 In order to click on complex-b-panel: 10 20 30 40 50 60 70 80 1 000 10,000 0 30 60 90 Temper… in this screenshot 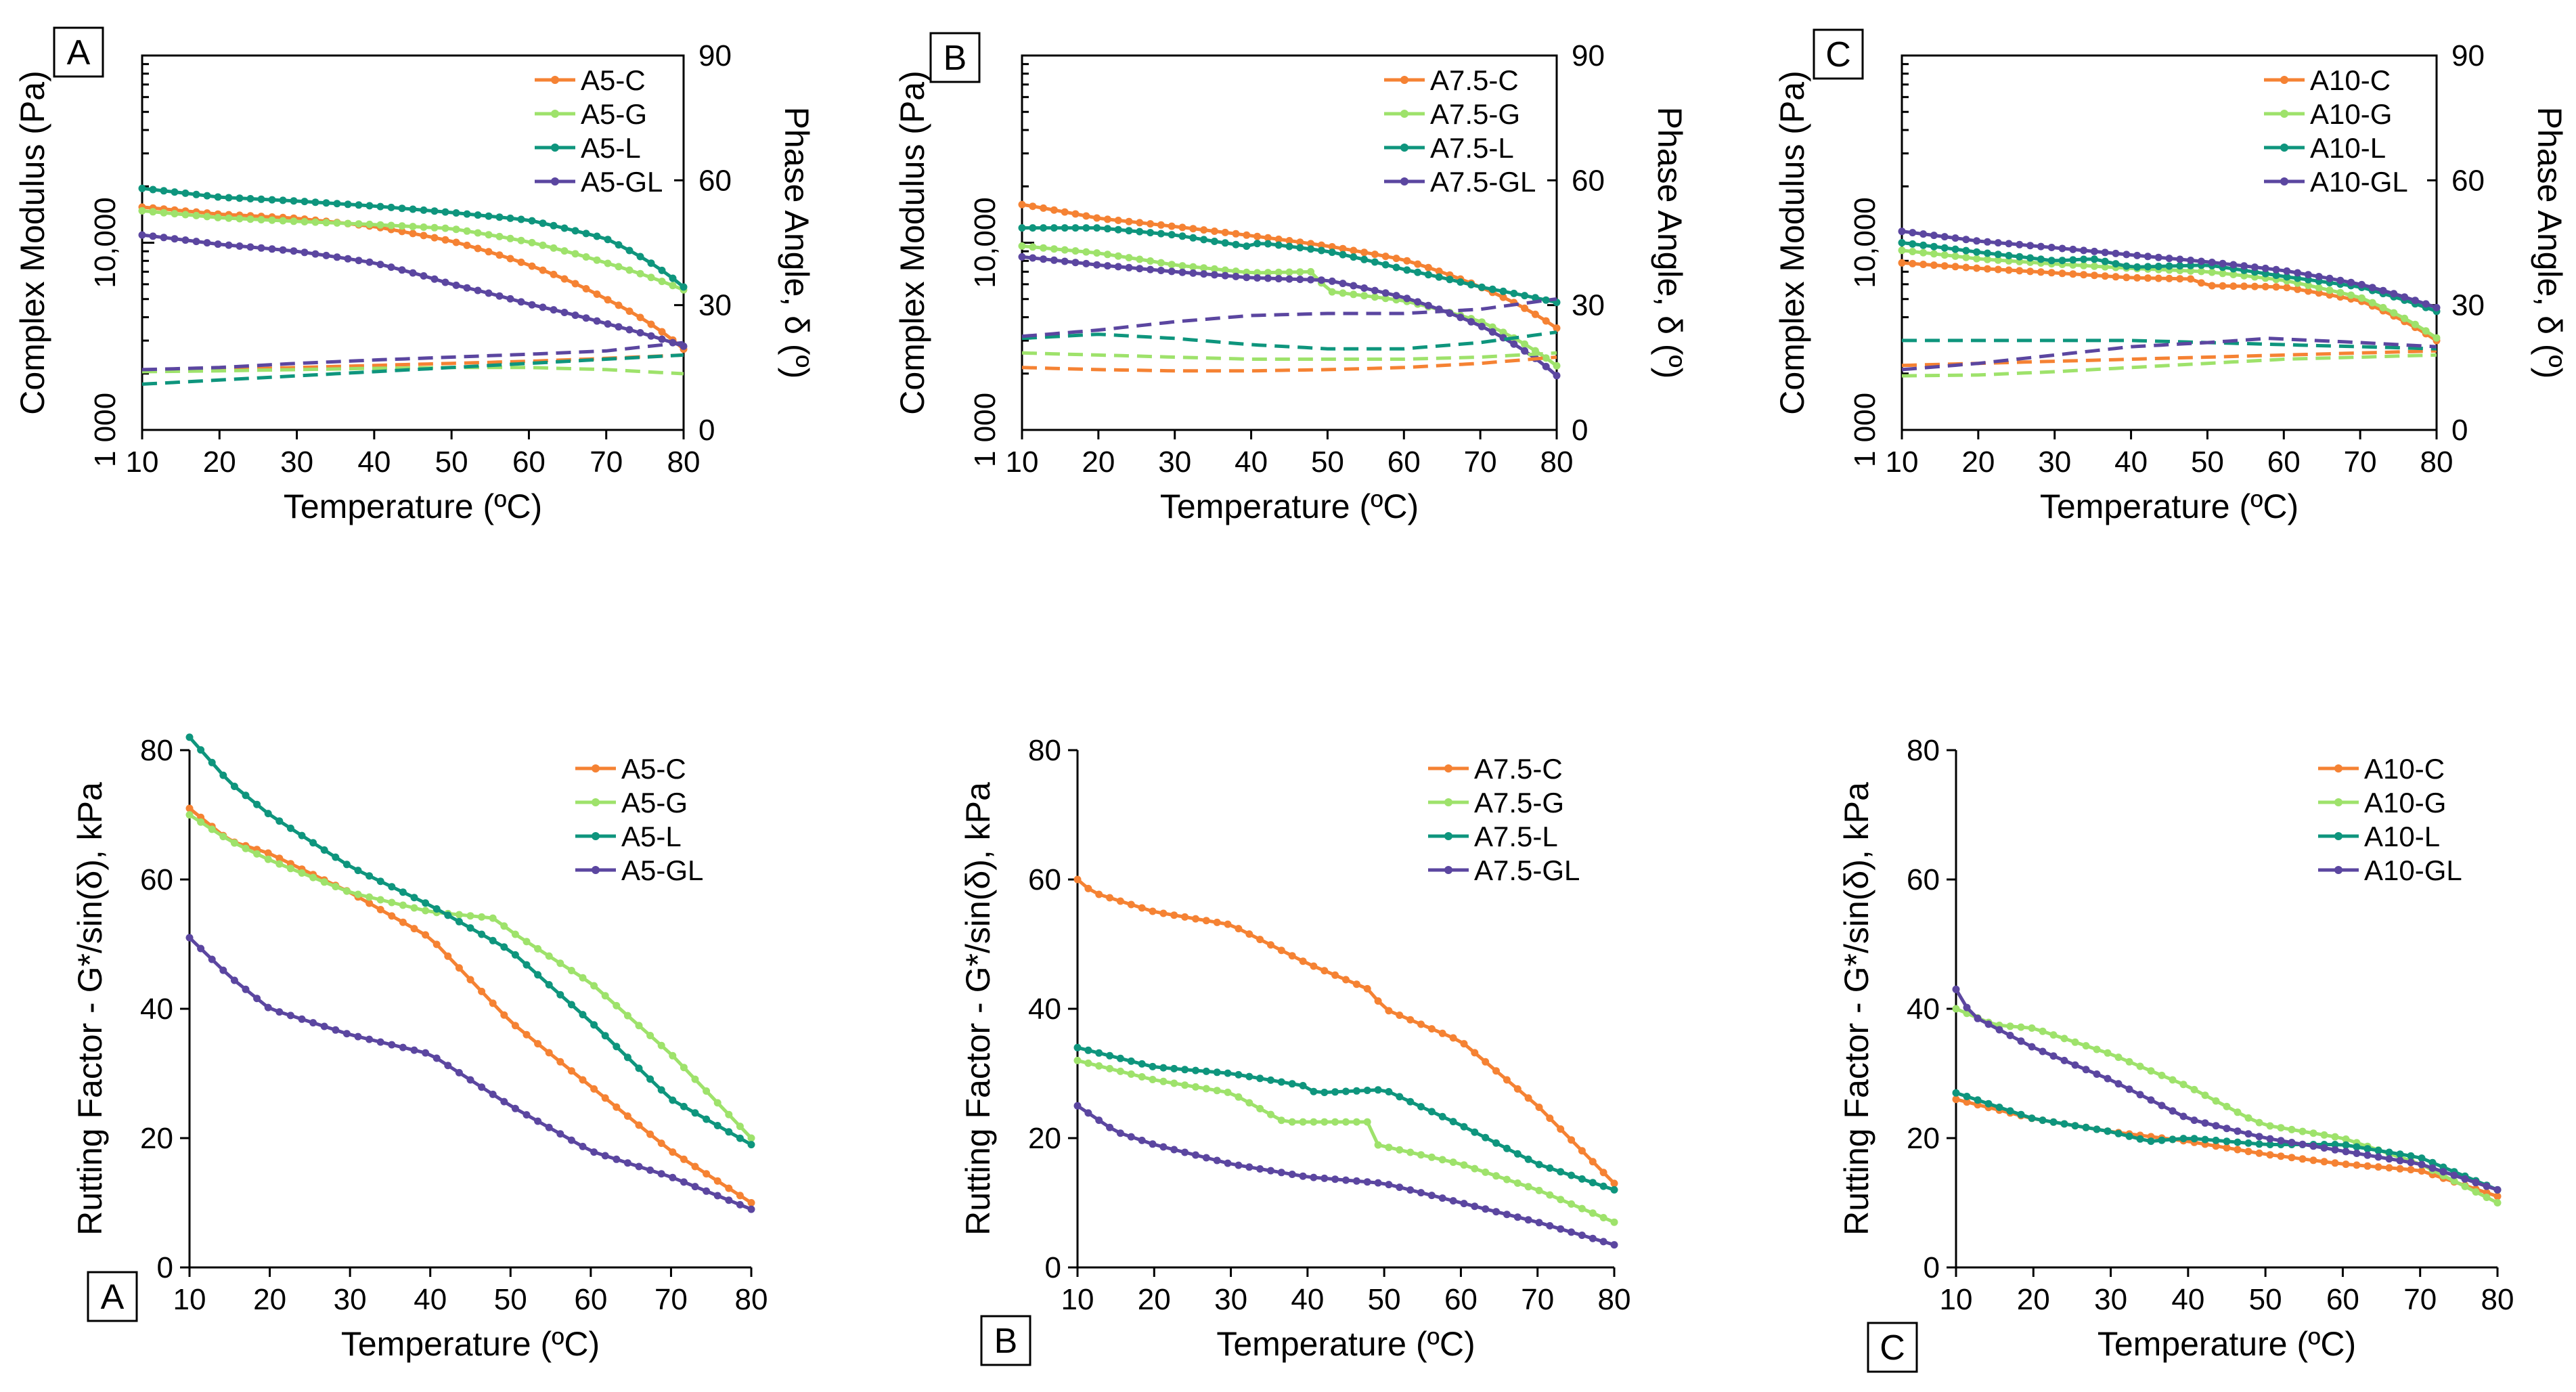, I will do `click(1291, 278)`.